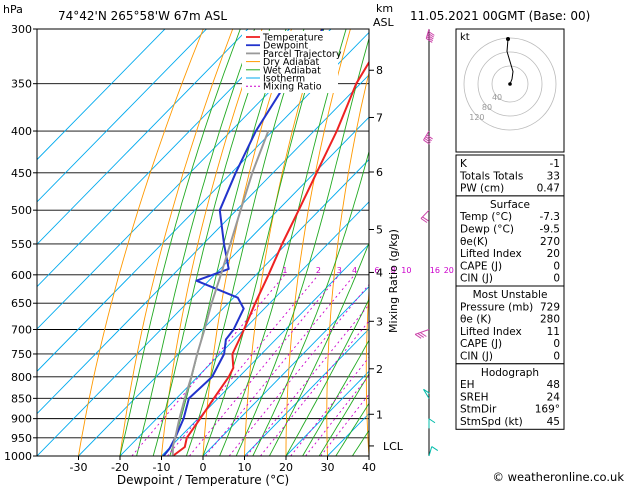  What do you see at coordinates (510, 205) in the screenshot?
I see `section-title: Surface` at bounding box center [510, 205].